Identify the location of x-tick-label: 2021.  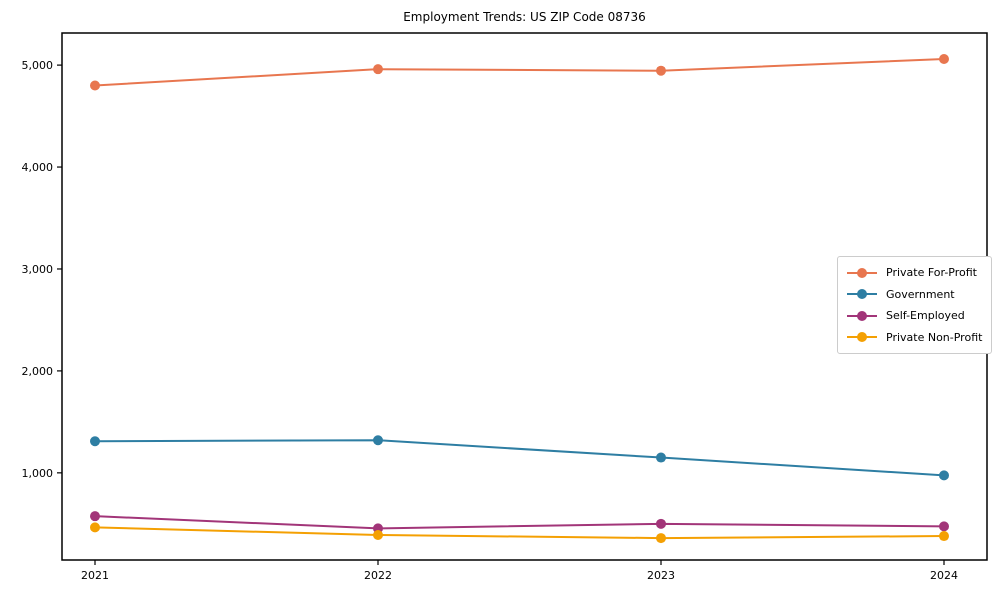
(95, 575).